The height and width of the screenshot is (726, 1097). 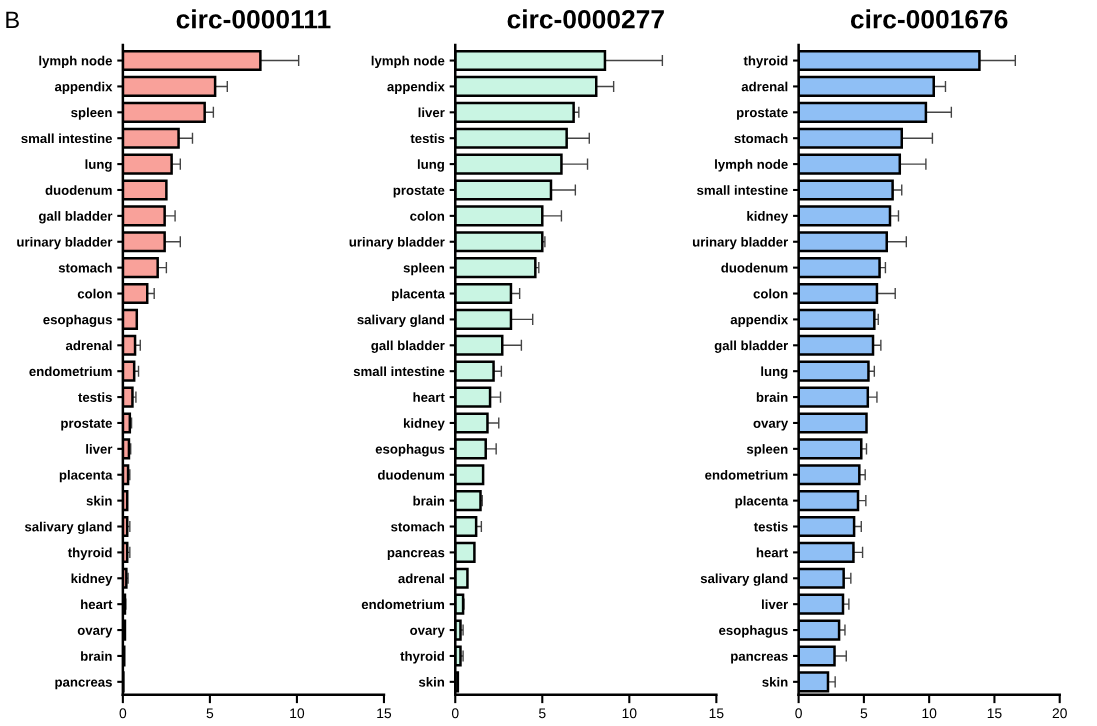 What do you see at coordinates (1059, 713) in the screenshot?
I see `x-tick-label: 20` at bounding box center [1059, 713].